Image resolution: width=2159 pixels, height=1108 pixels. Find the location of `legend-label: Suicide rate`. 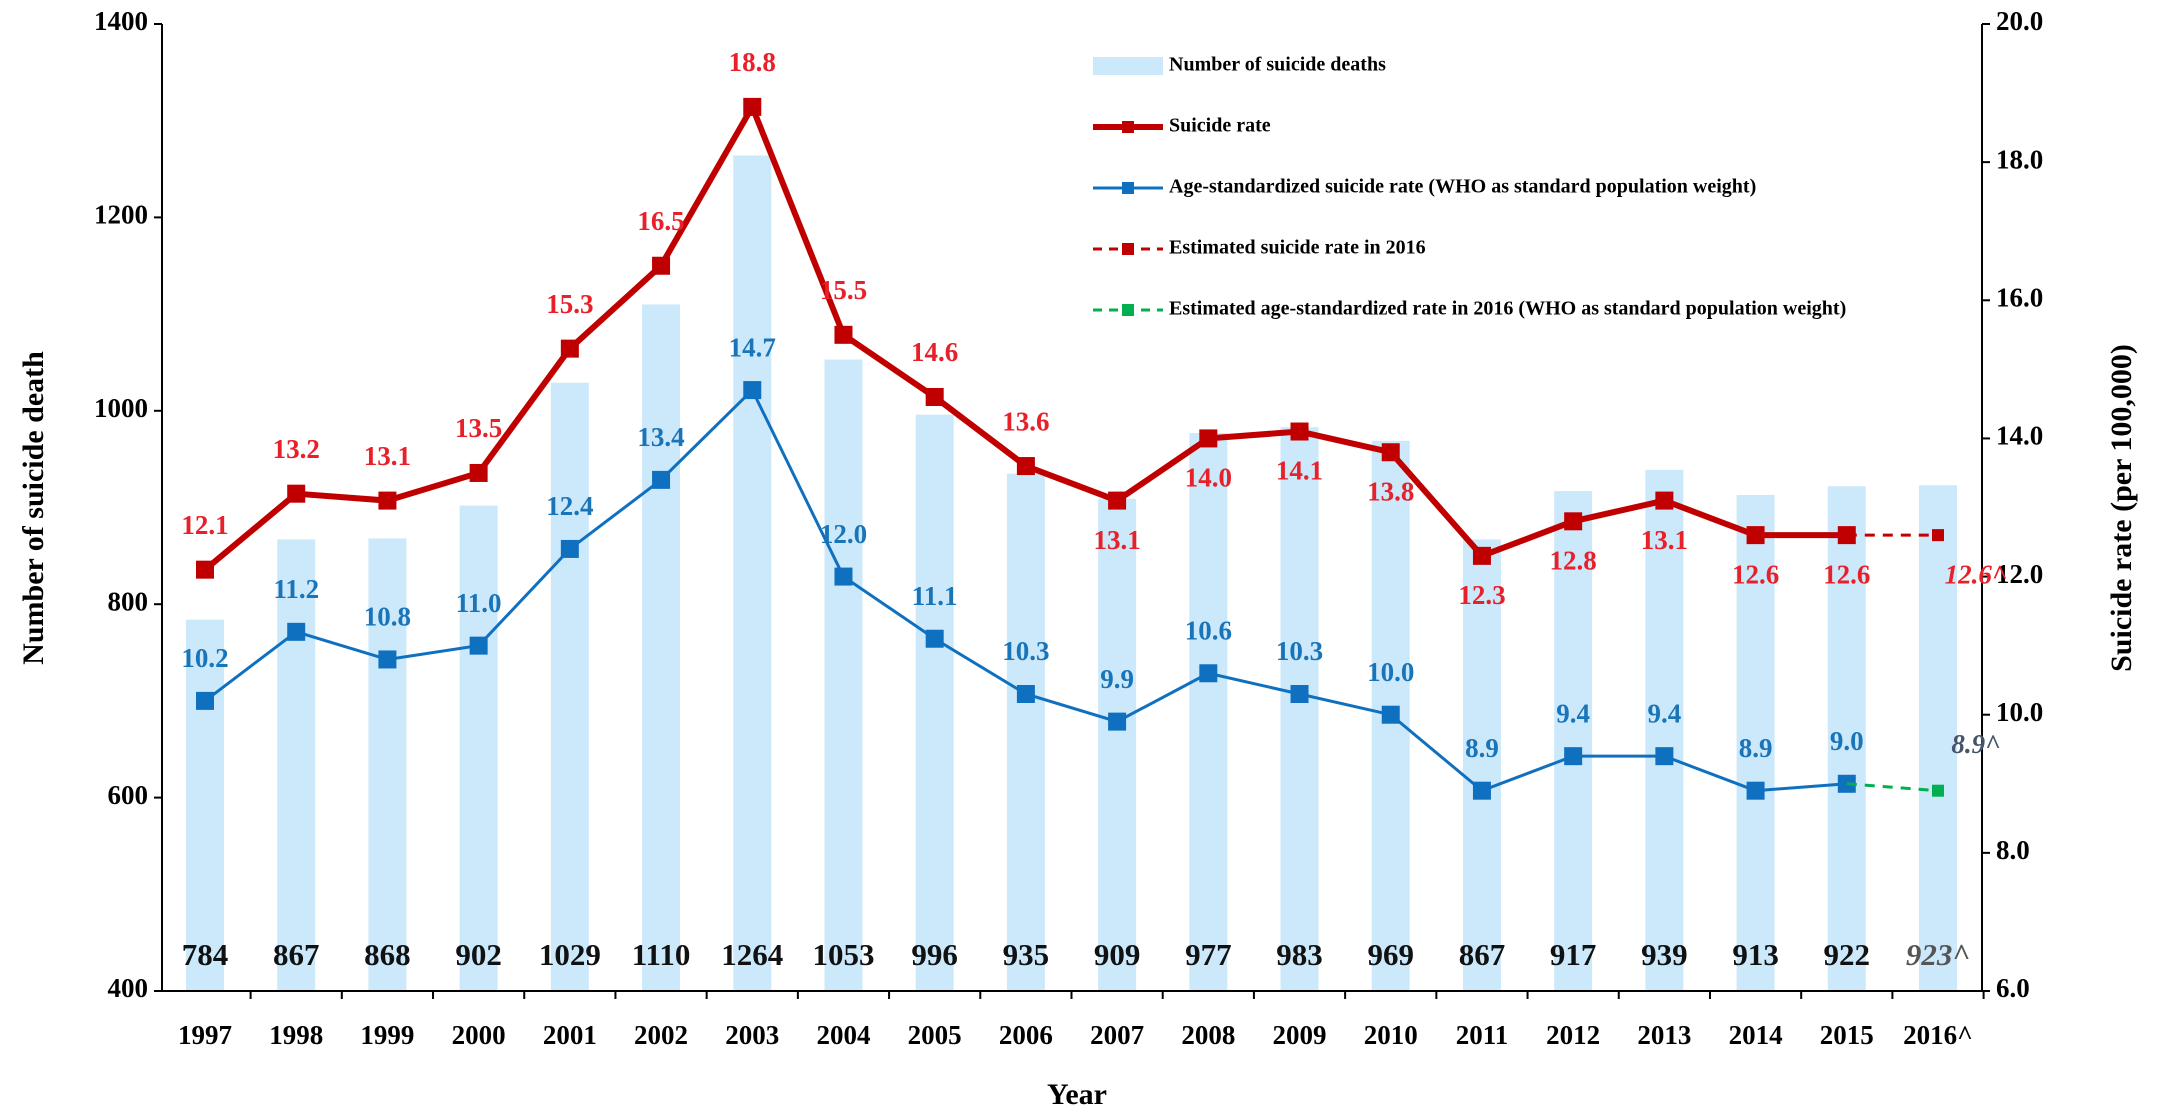

legend-label: Suicide rate is located at coordinates (1220, 126).